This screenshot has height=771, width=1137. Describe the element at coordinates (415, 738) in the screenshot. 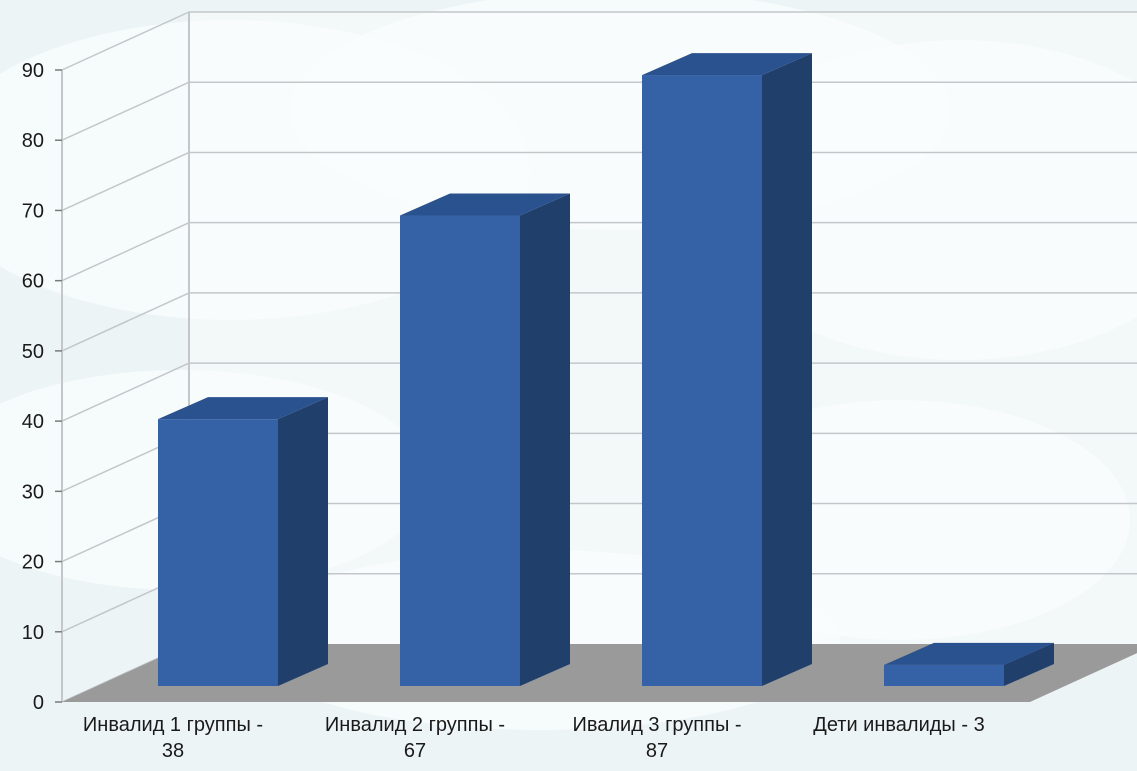

I see `x-category-label: Инвалид 2 группы -67` at that location.